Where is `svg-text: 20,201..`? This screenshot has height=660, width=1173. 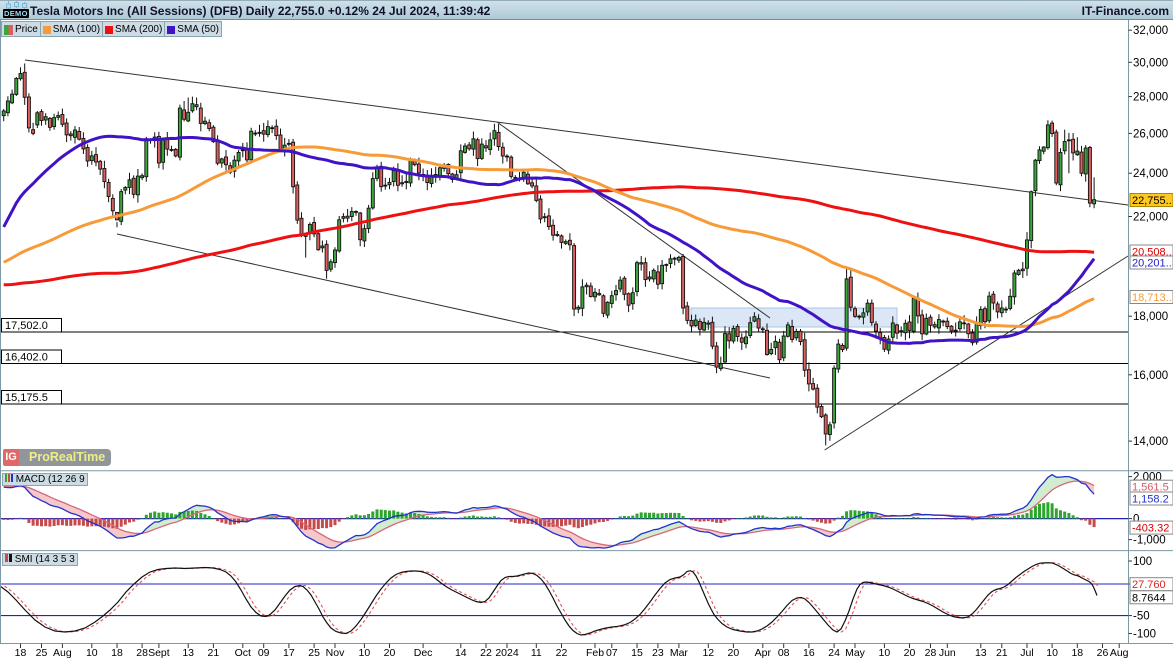
svg-text: 20,201.. is located at coordinates (1152, 264).